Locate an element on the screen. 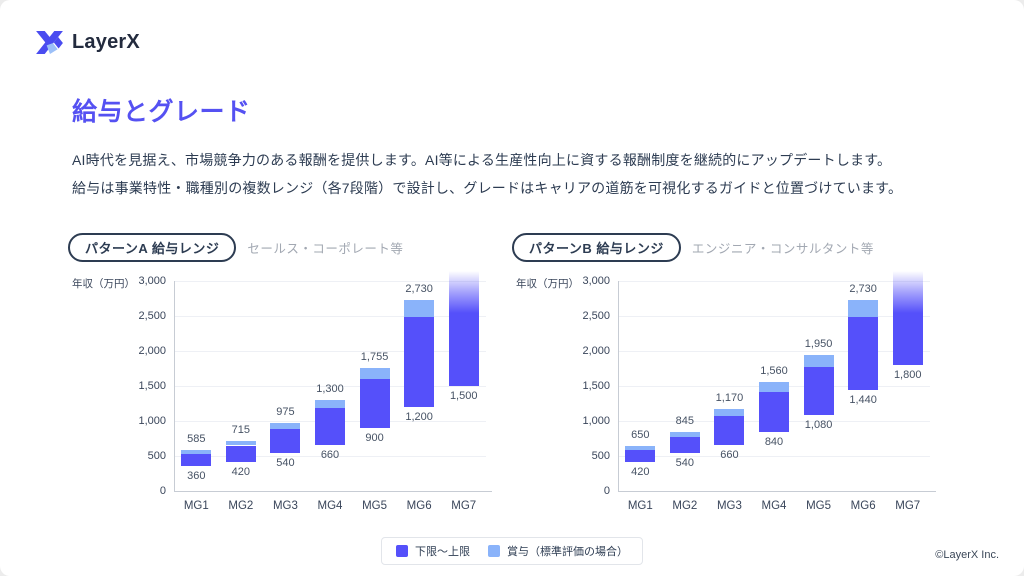 The height and width of the screenshot is (576, 1024). chart-legend: 下限～上限 賞与（標準評価の場合） is located at coordinates (512, 551).